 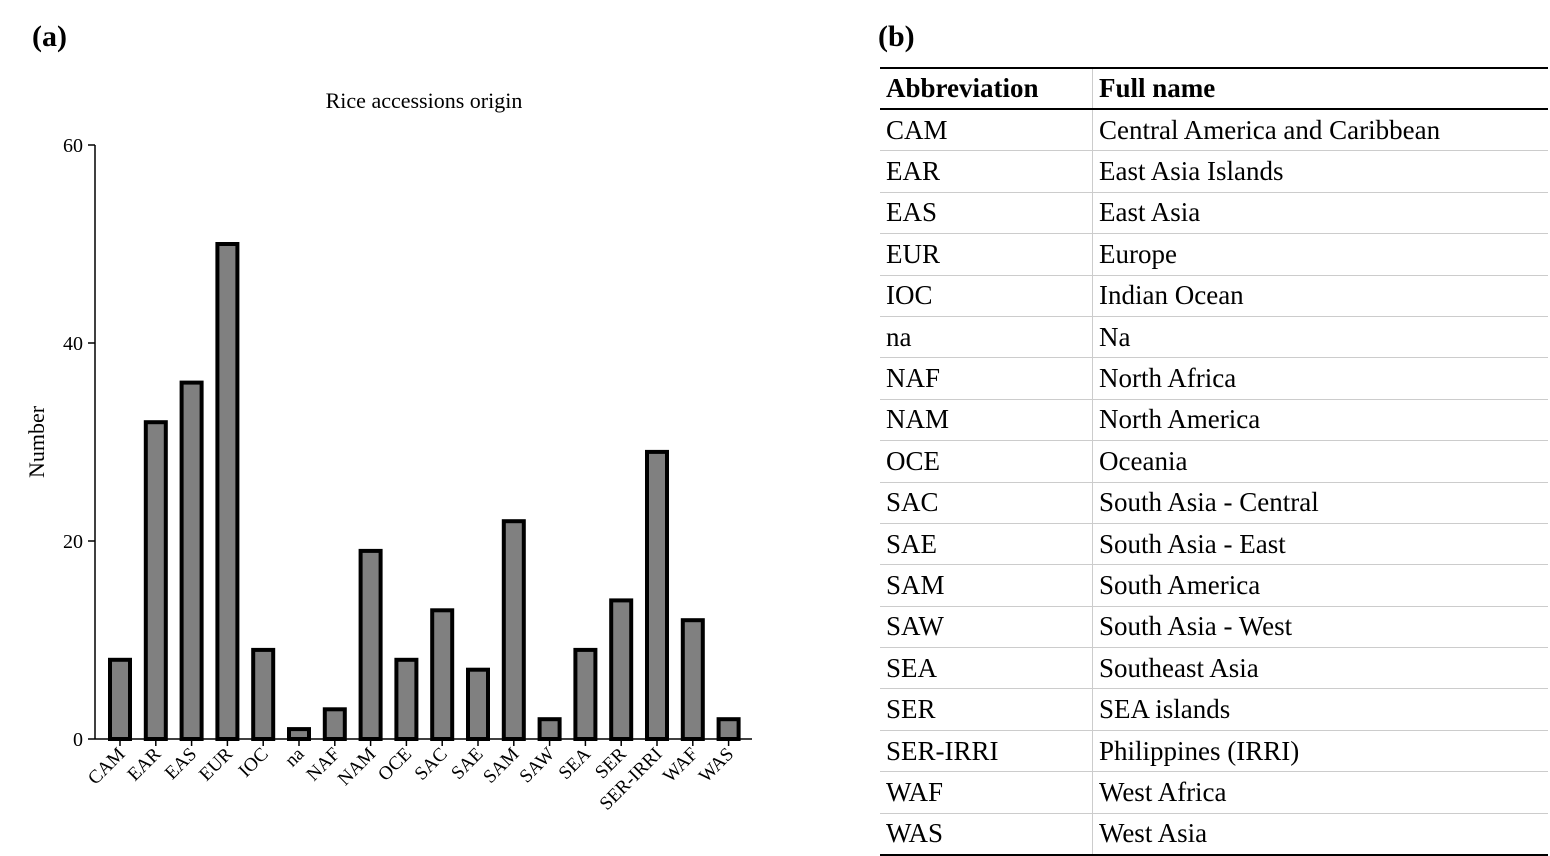 I want to click on table-cell: na, so click(x=986, y=336).